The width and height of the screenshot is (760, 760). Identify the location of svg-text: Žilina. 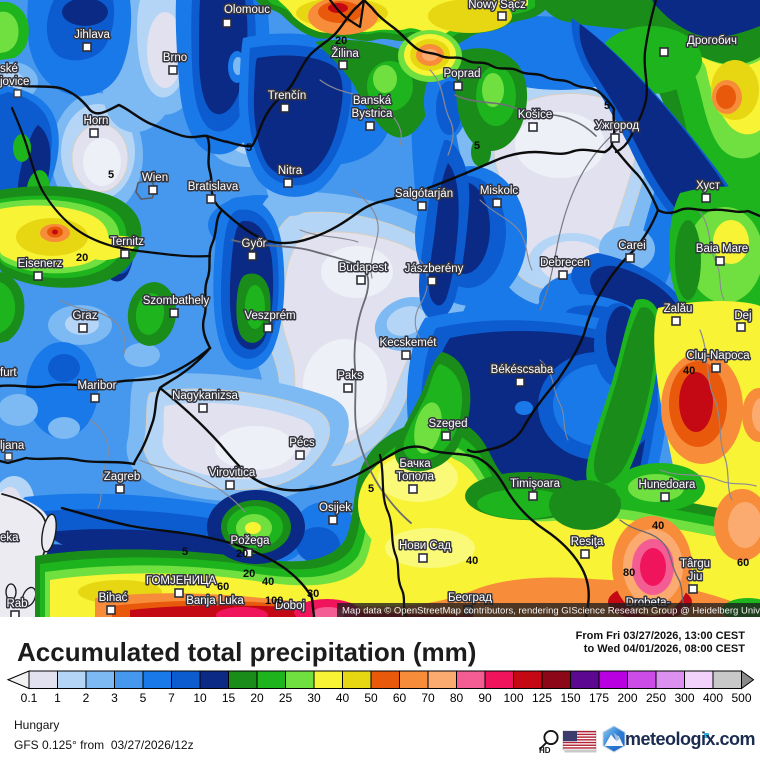
(345, 53).